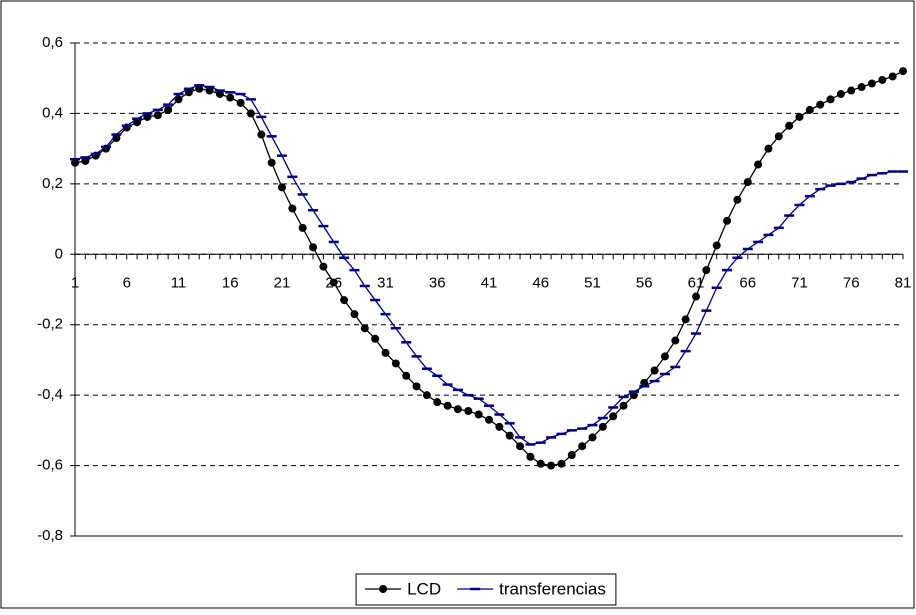 This screenshot has height=615, width=916. I want to click on x-tick-label: 76, so click(851, 282).